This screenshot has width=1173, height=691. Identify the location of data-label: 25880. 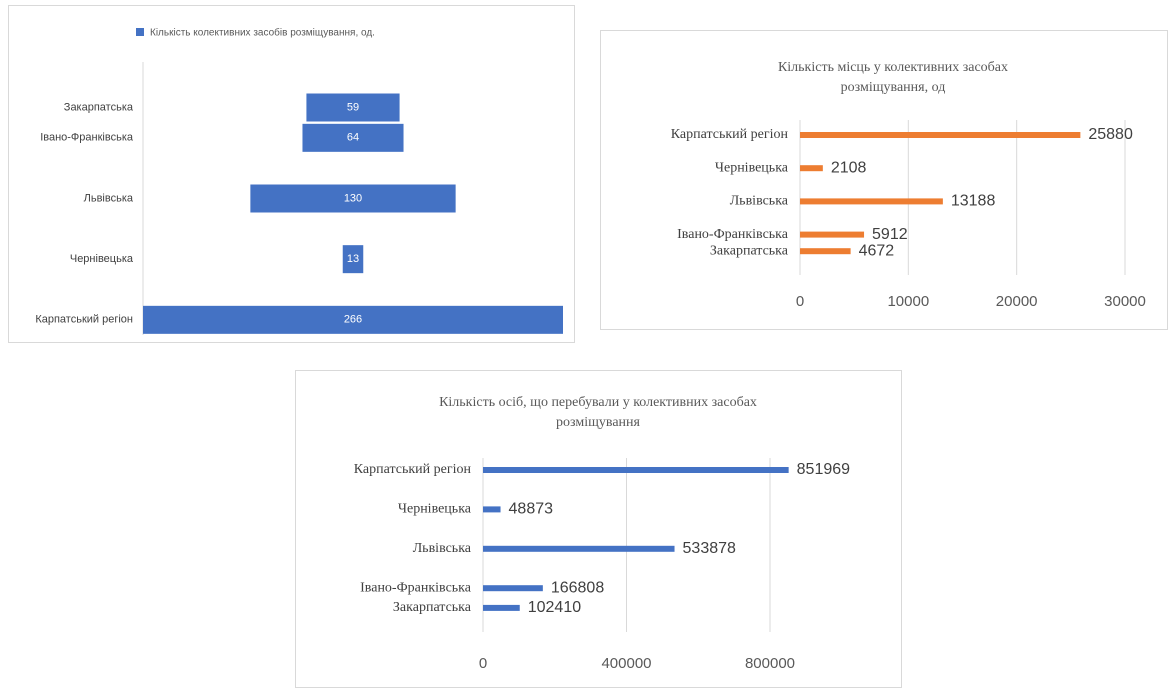
(1110, 134).